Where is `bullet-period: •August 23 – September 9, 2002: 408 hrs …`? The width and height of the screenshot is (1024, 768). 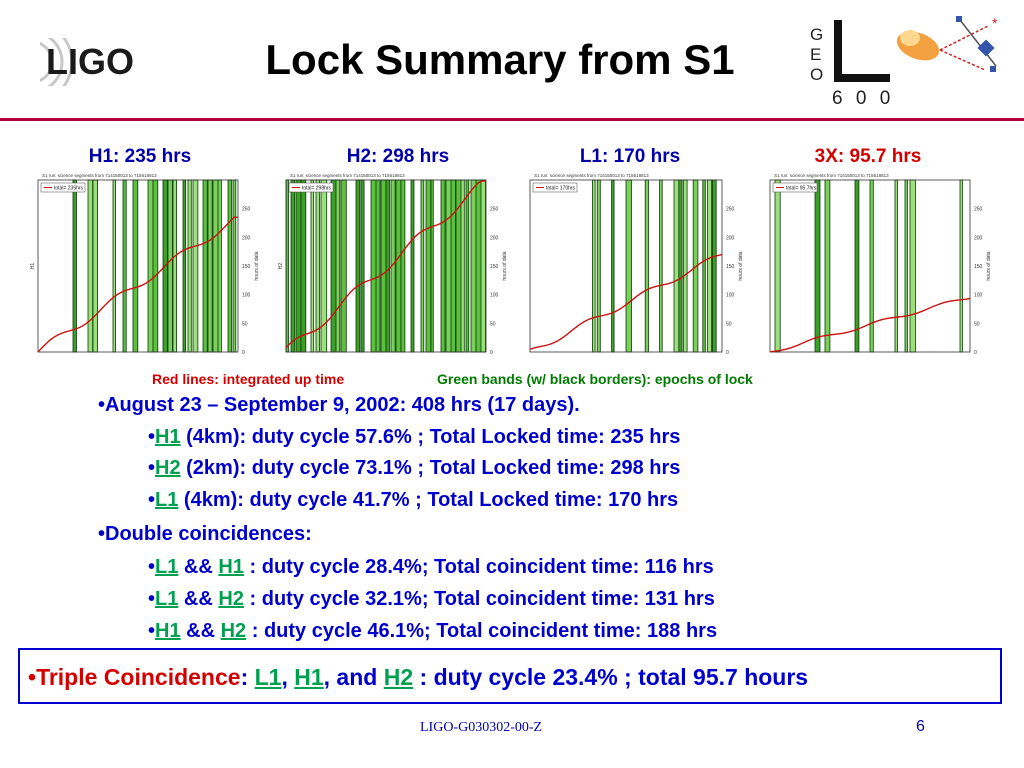 bullet-period: •August 23 – September 9, 2002: 408 hrs … is located at coordinates (339, 405).